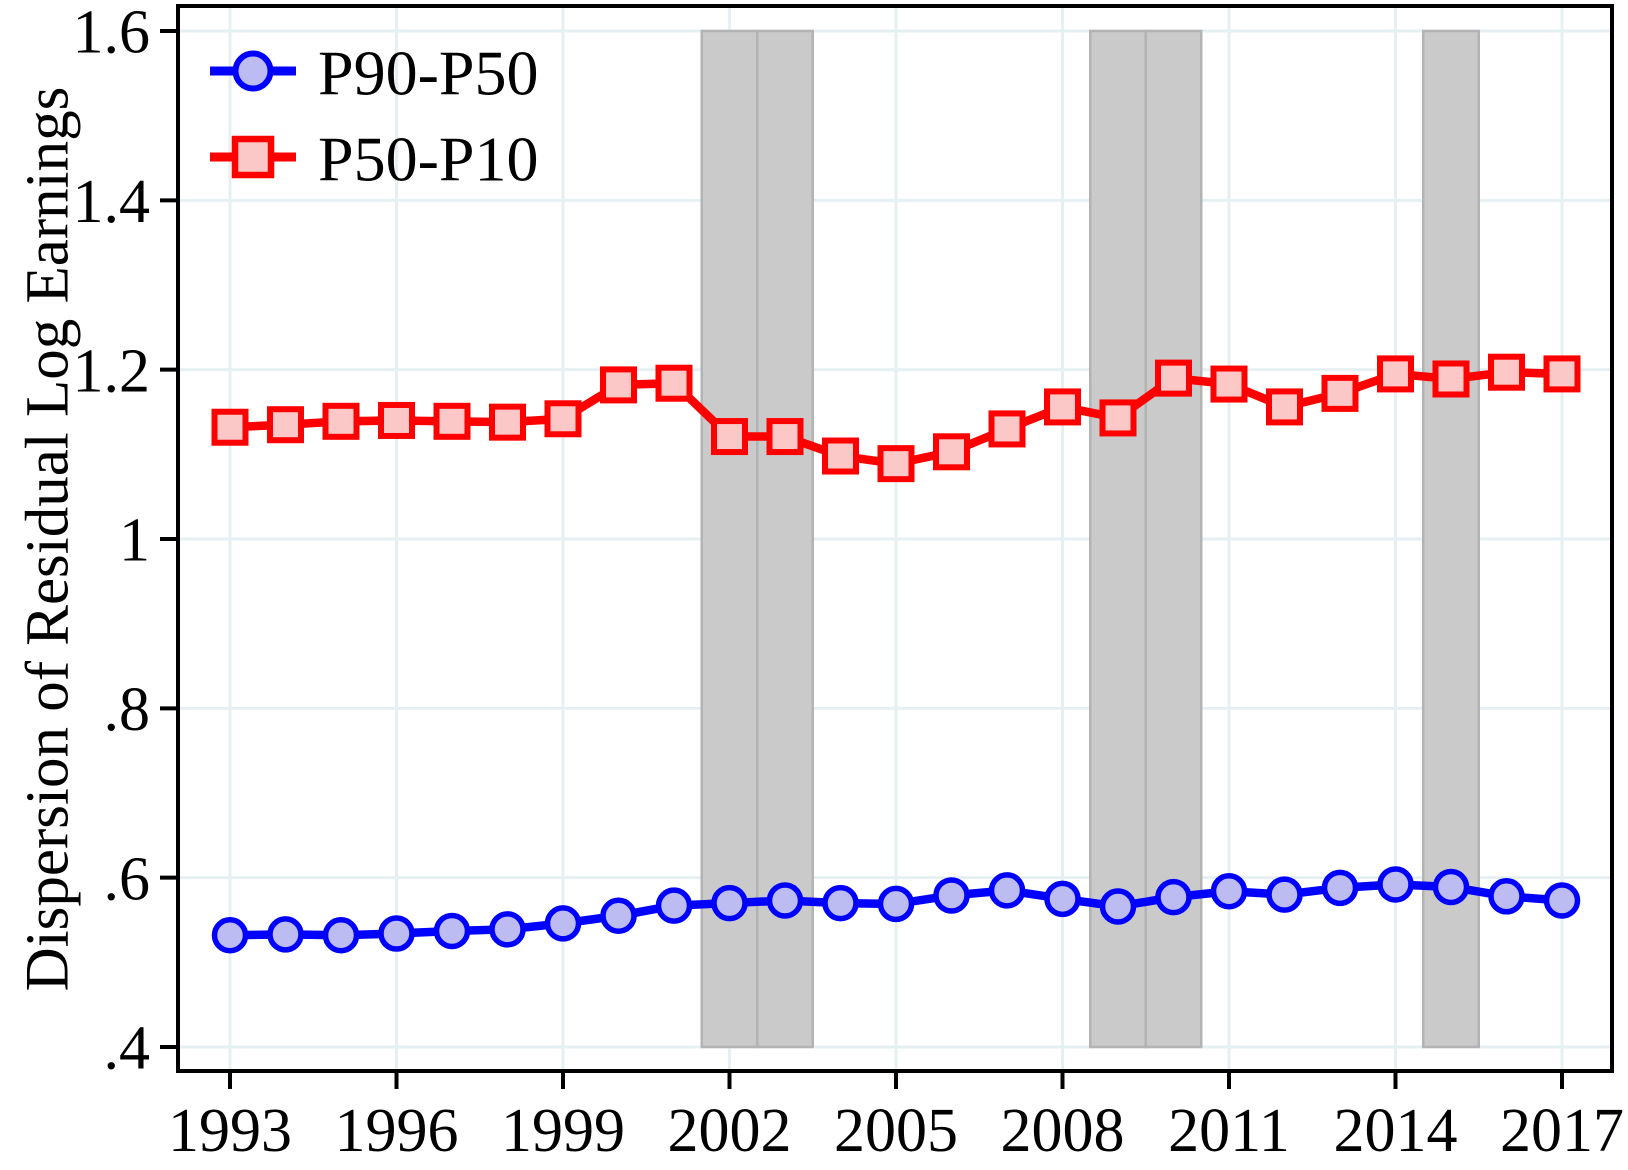 Image resolution: width=1628 pixels, height=1170 pixels. I want to click on x-tick-label: 2014, so click(1396, 1131).